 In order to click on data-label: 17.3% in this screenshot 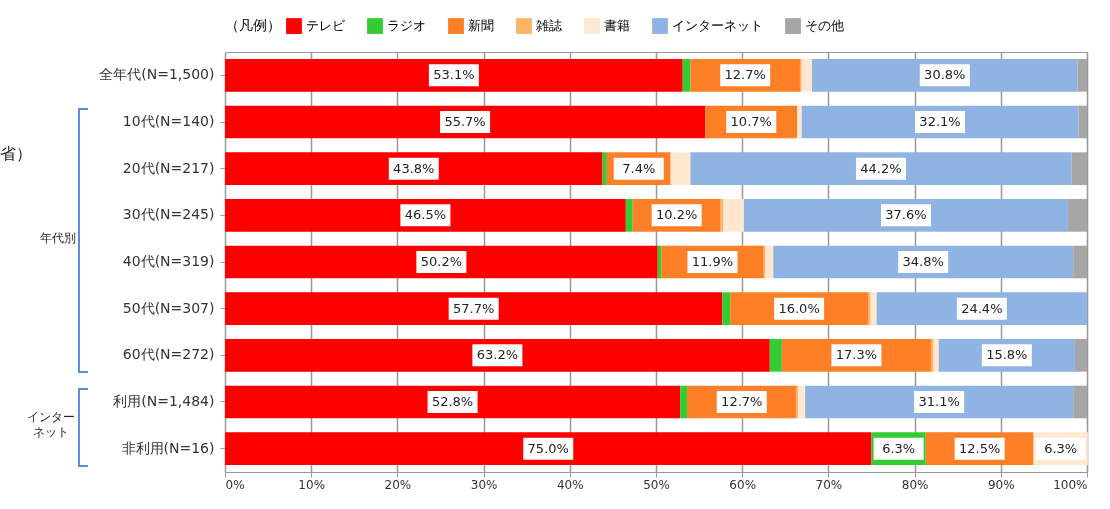, I will do `click(856, 355)`.